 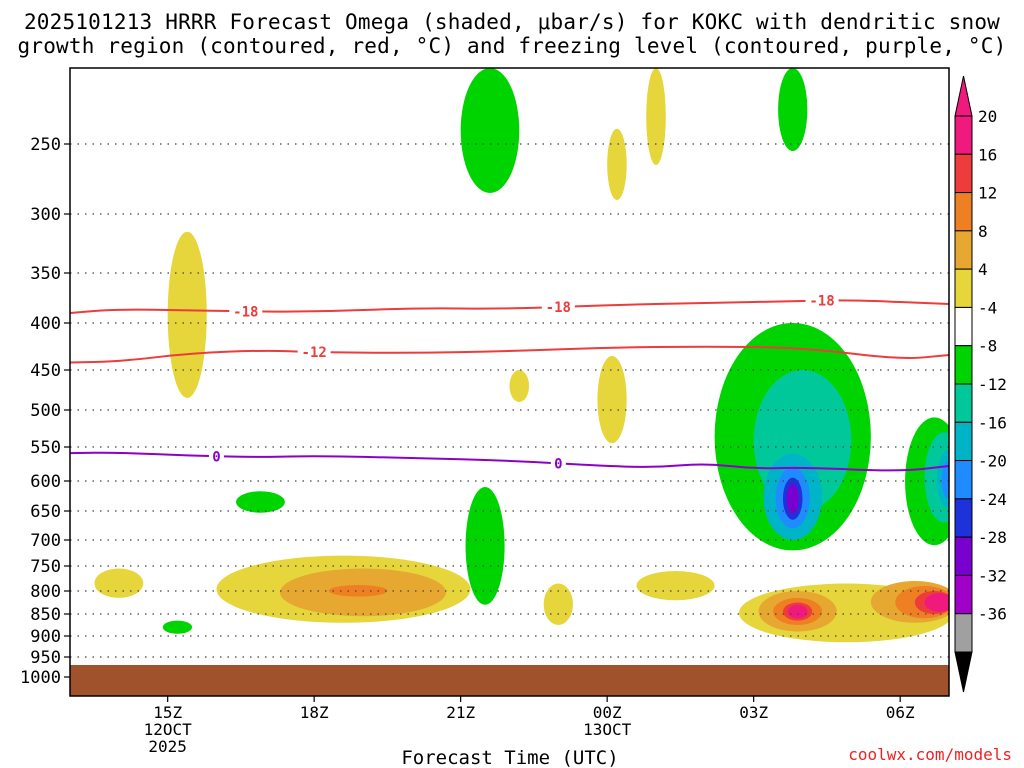 What do you see at coordinates (45, 448) in the screenshot?
I see `y-tick-label-550: 550` at bounding box center [45, 448].